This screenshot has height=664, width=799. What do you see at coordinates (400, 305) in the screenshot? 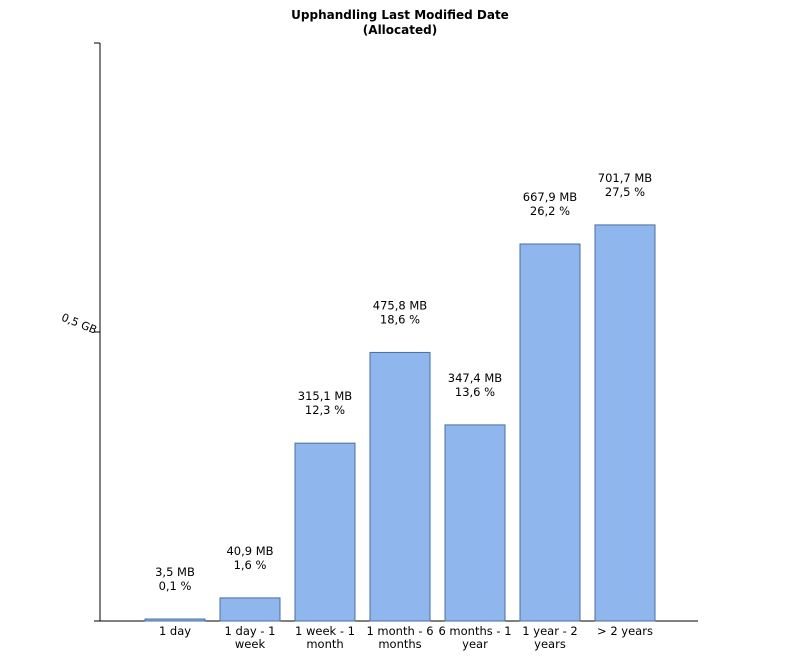
I see `bar-value-label: 475,8 MB` at bounding box center [400, 305].